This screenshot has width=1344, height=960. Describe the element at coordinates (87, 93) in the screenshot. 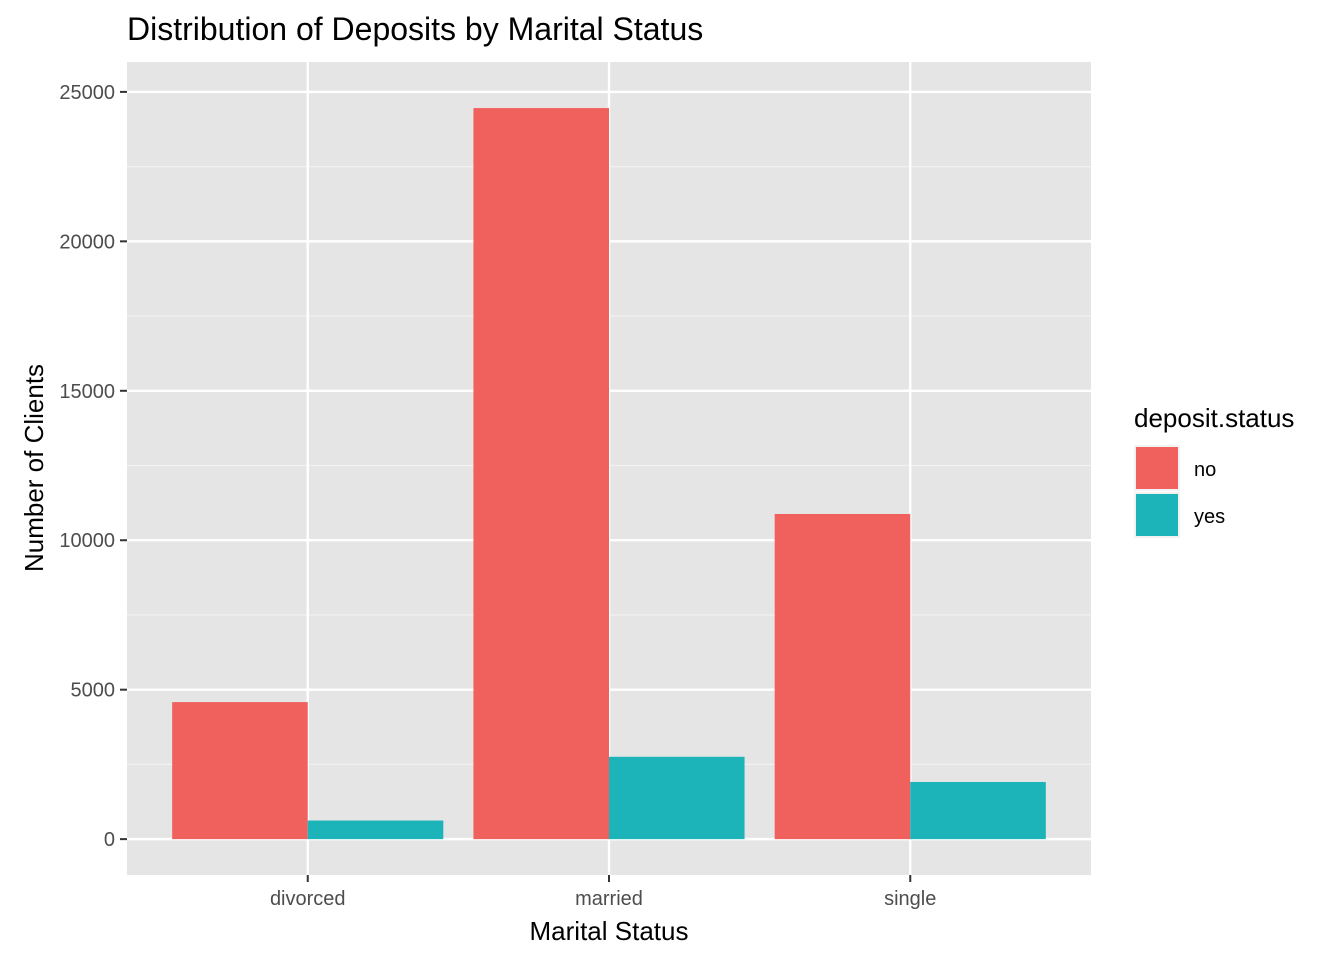

I see `y-tick-label: 25000` at that location.